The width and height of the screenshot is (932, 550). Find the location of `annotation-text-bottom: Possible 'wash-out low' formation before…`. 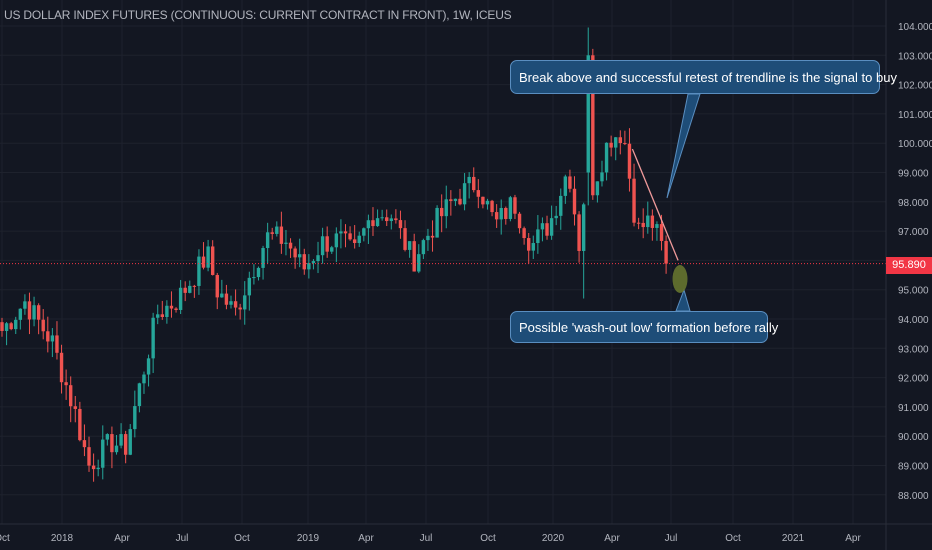

annotation-text-bottom: Possible 'wash-out low' formation before… is located at coordinates (649, 327).